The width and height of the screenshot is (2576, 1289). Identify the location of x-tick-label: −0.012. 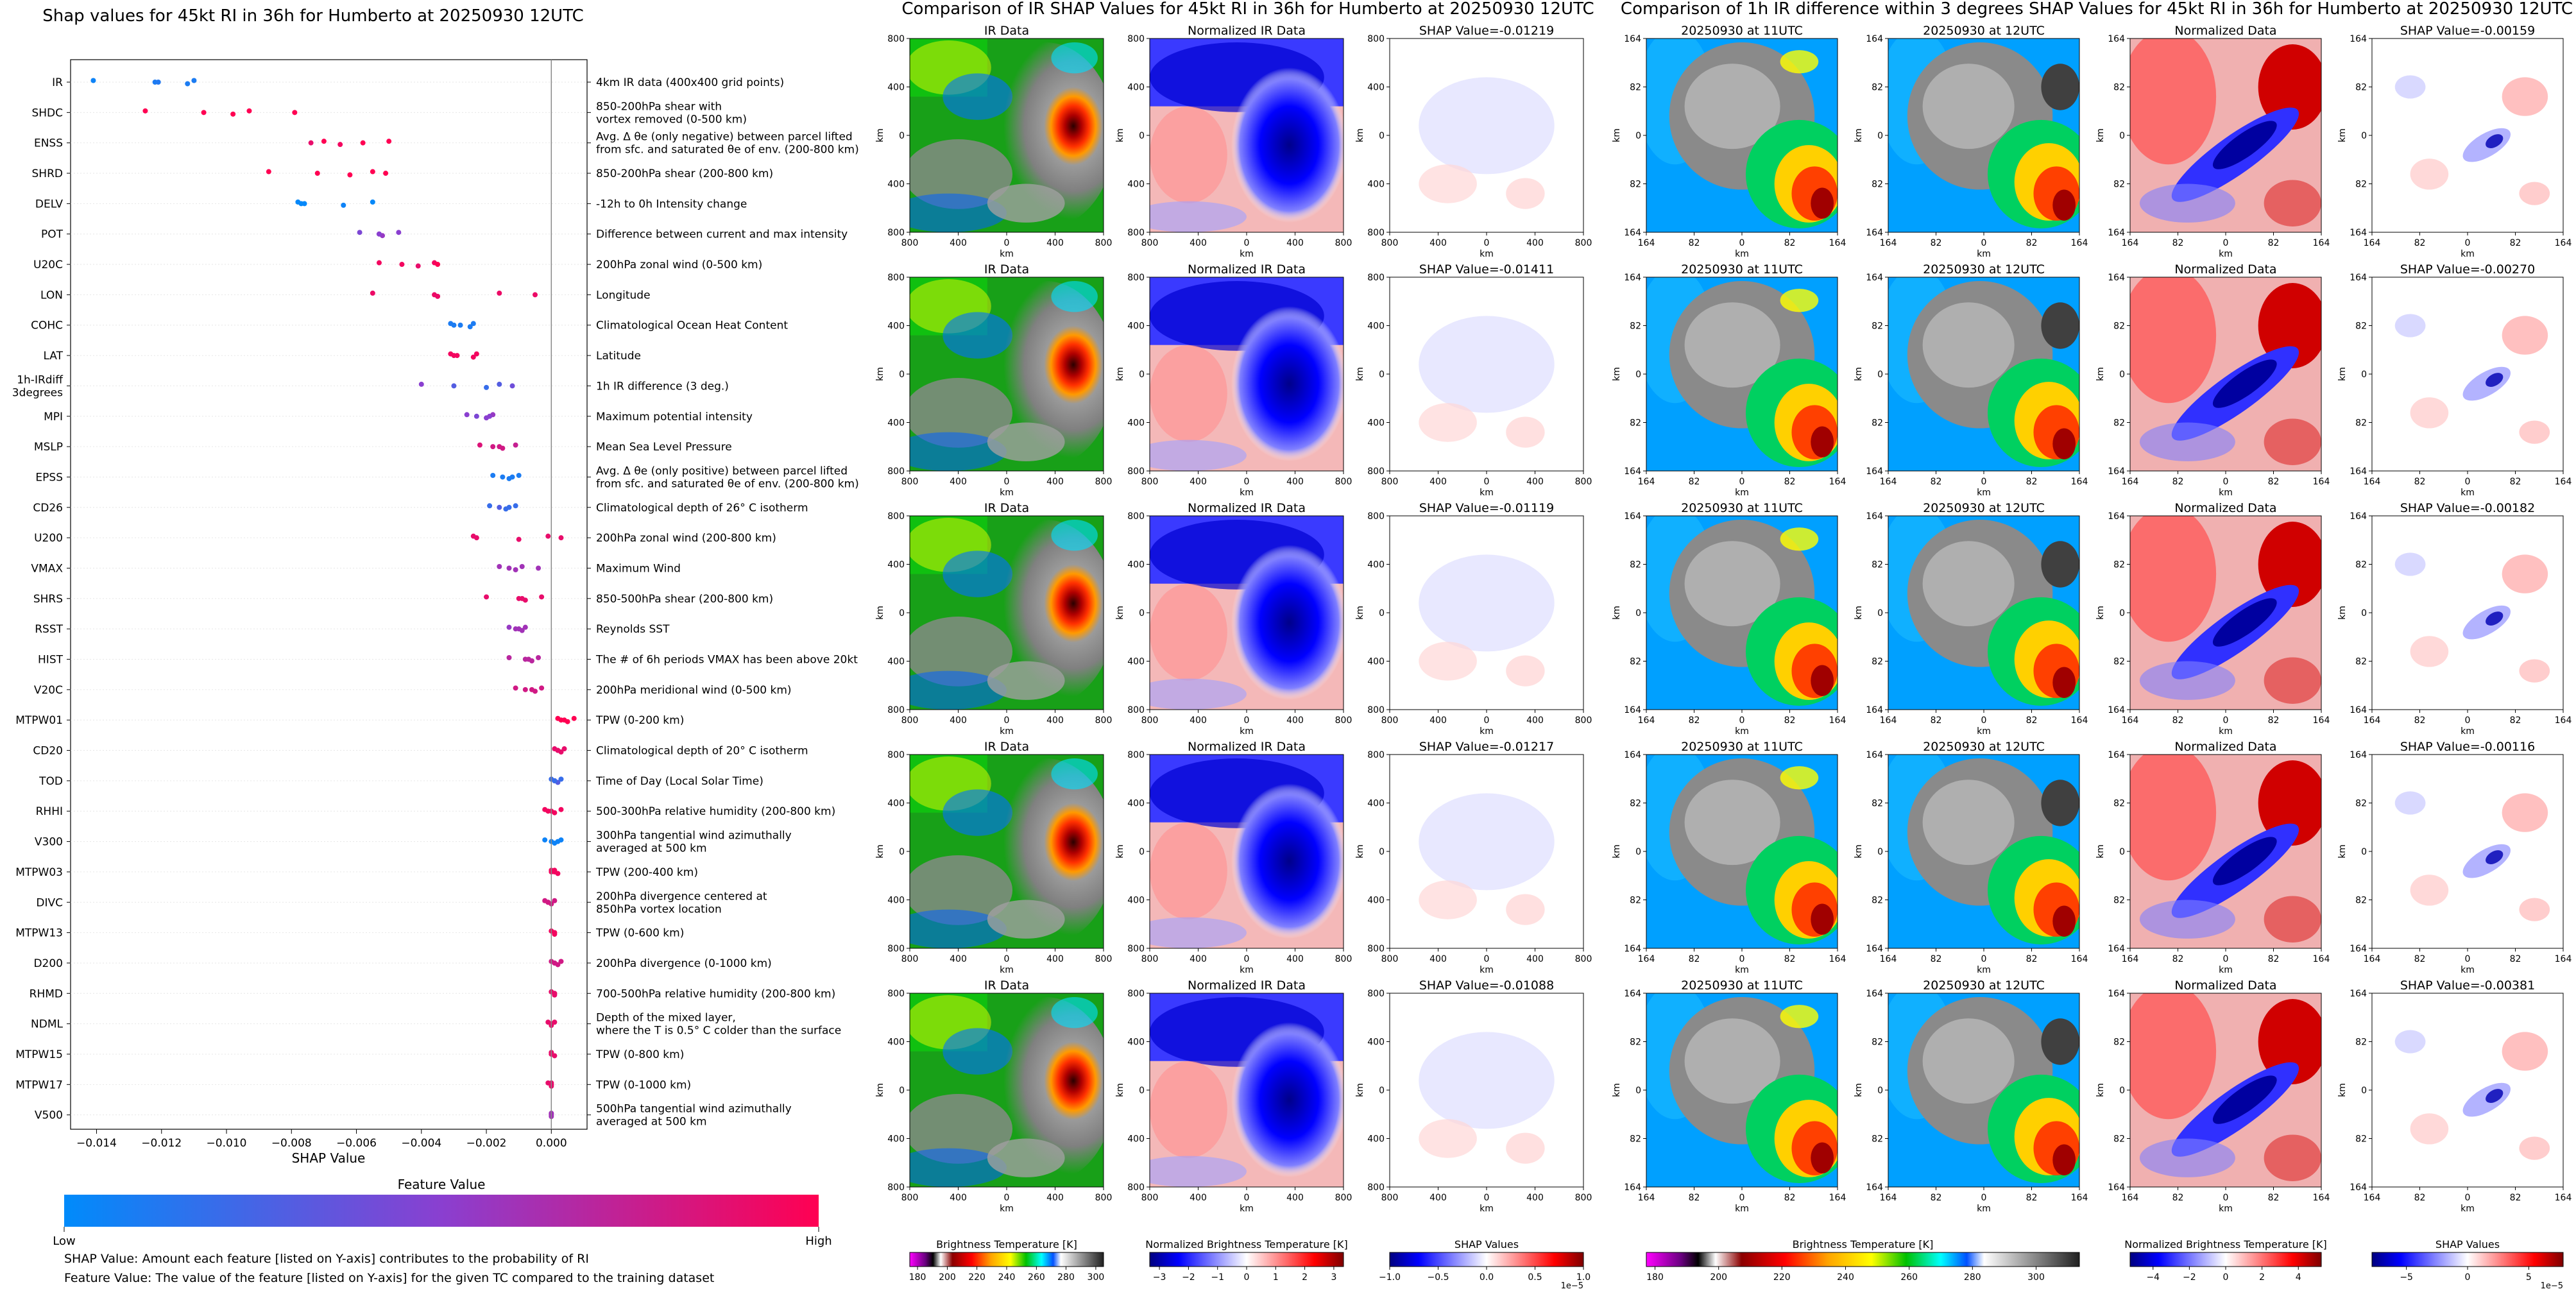
(161, 1143).